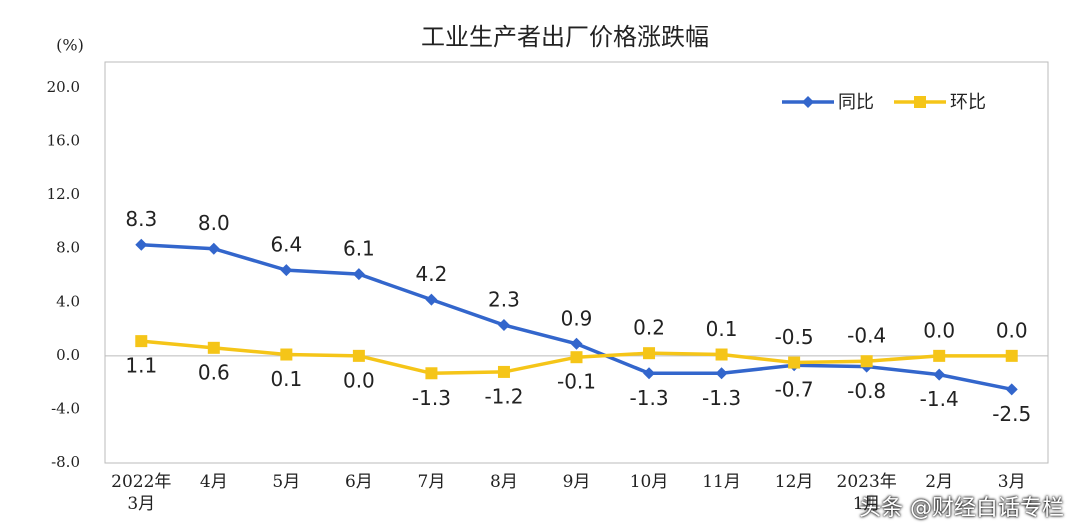 The height and width of the screenshot is (532, 1080). Describe the element at coordinates (794, 390) in the screenshot. I see `data-label: -0.7` at that location.